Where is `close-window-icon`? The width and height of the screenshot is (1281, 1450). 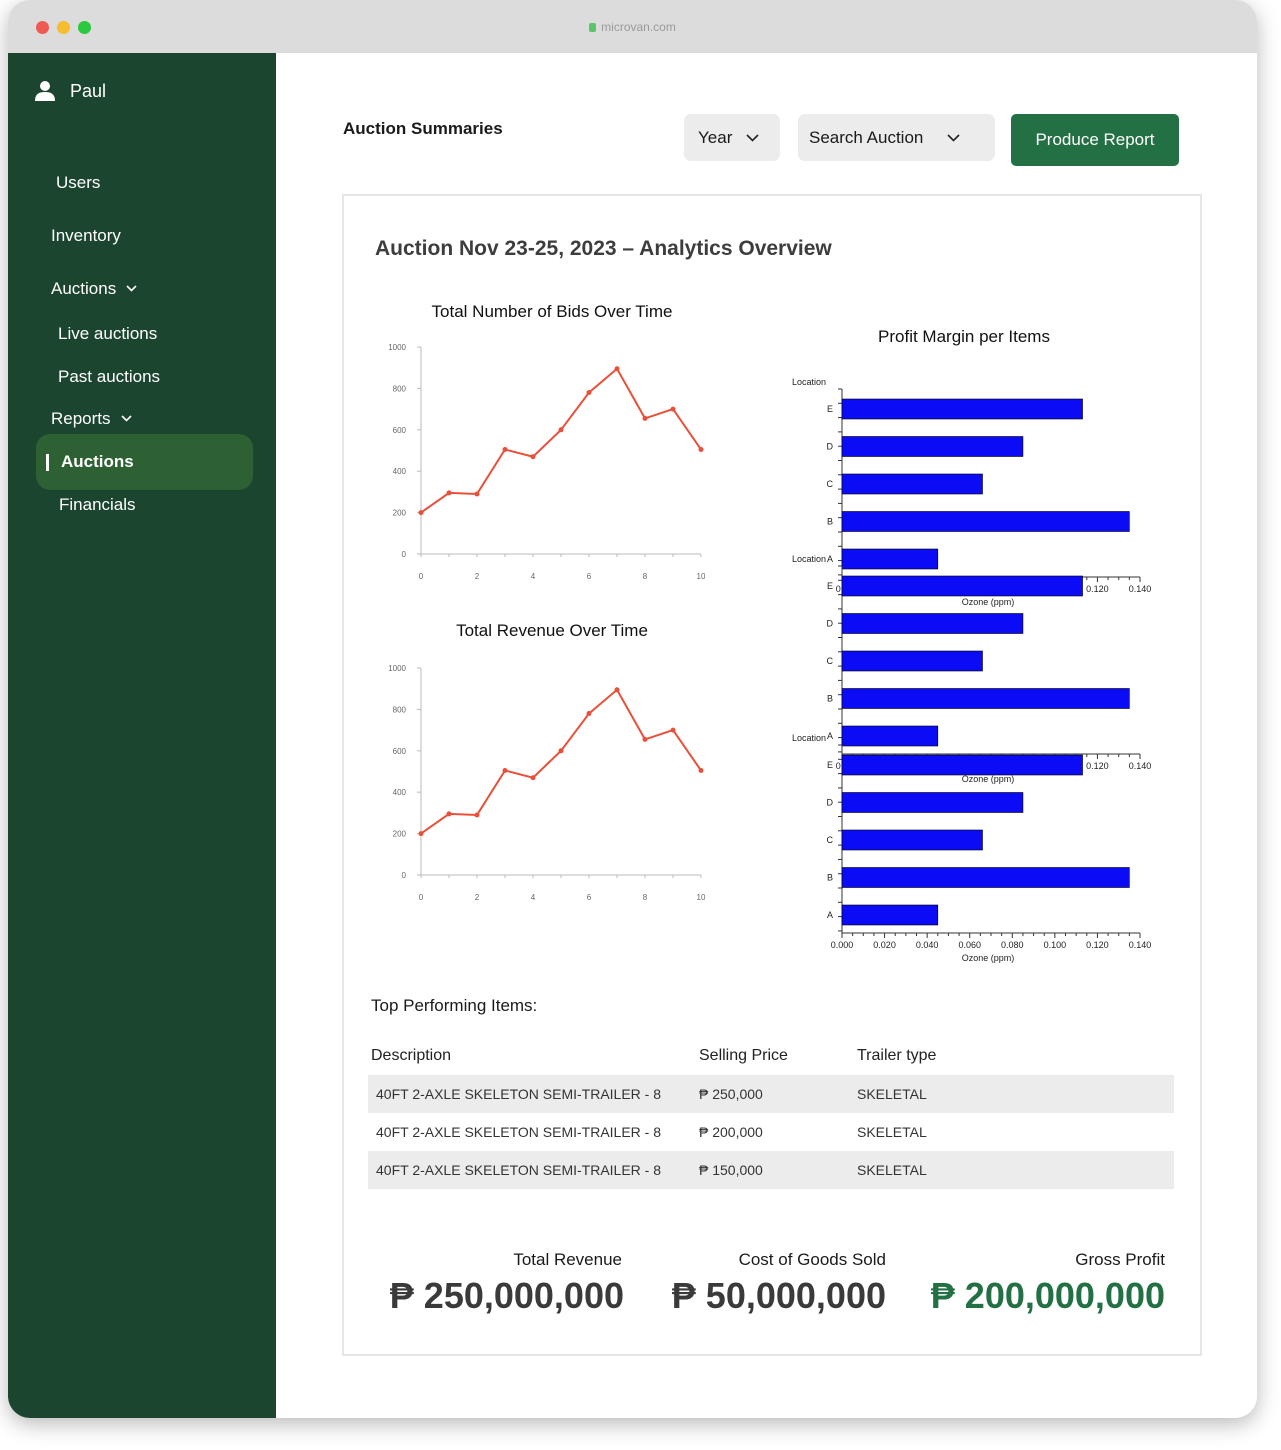
close-window-icon is located at coordinates (42, 27).